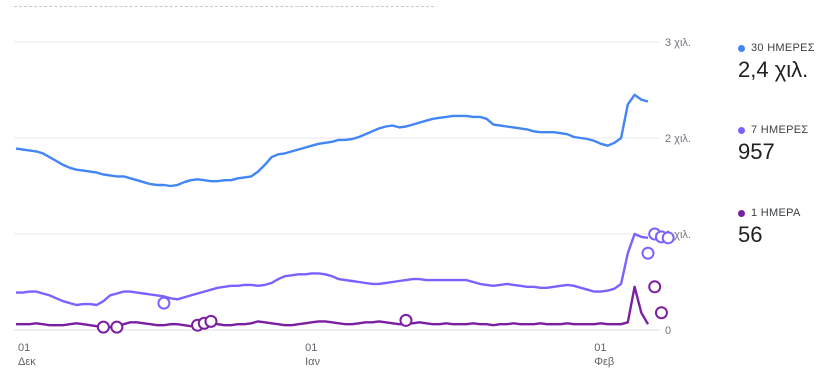 This screenshot has height=372, width=834. Describe the element at coordinates (741, 48) in the screenshot. I see `legend-dot-30-days` at that location.